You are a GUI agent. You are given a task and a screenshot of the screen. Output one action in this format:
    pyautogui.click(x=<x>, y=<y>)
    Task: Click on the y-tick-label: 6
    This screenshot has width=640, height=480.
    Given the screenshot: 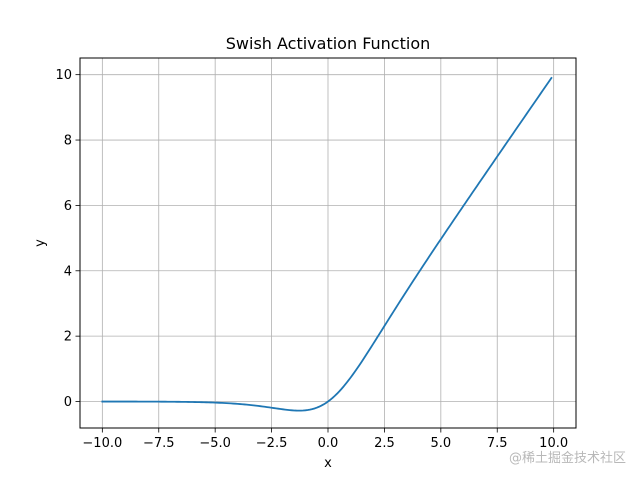 What is the action you would take?
    pyautogui.click(x=68, y=206)
    